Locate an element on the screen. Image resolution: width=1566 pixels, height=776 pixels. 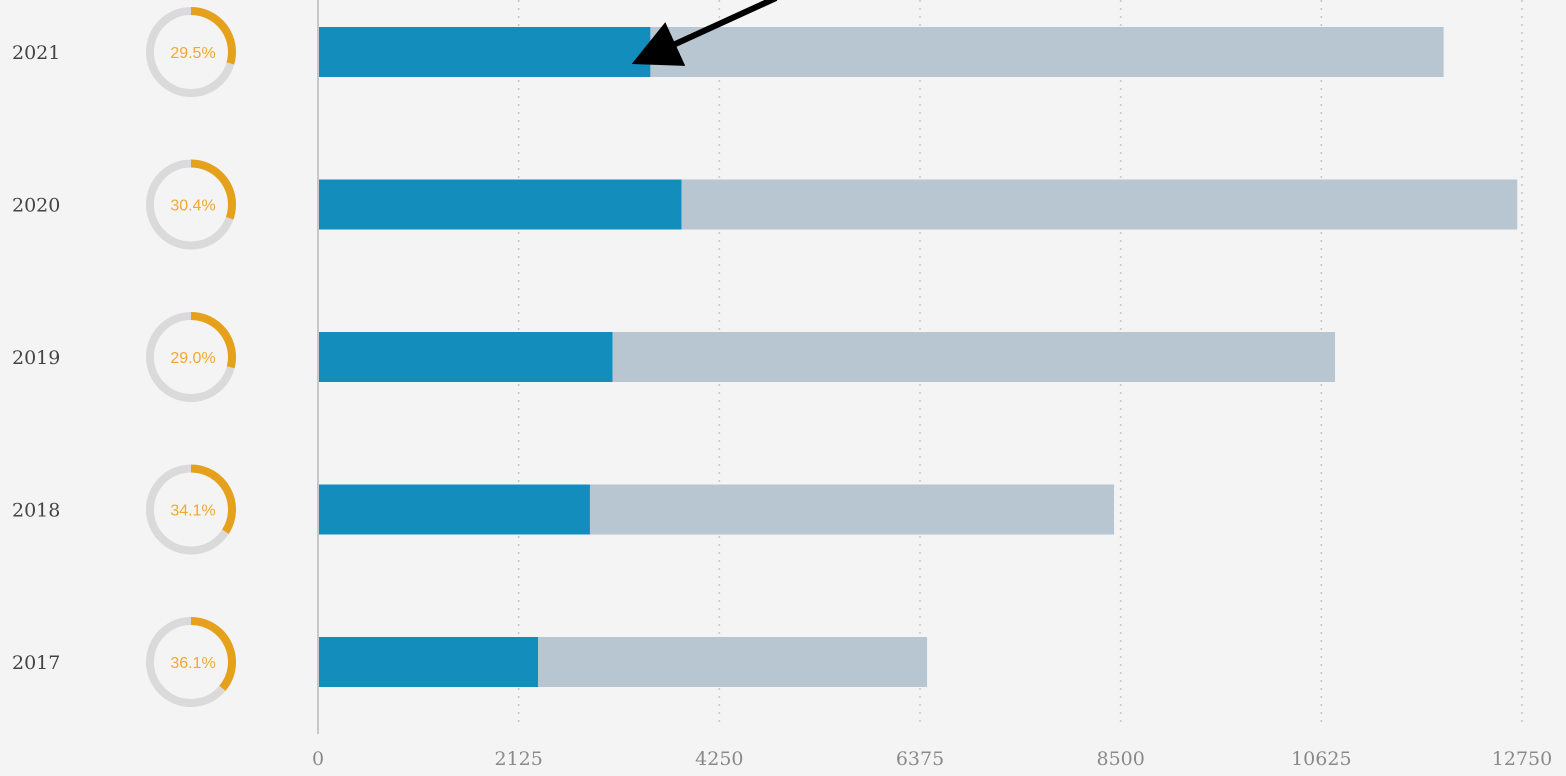
x-tick-label: 6375 is located at coordinates (920, 759).